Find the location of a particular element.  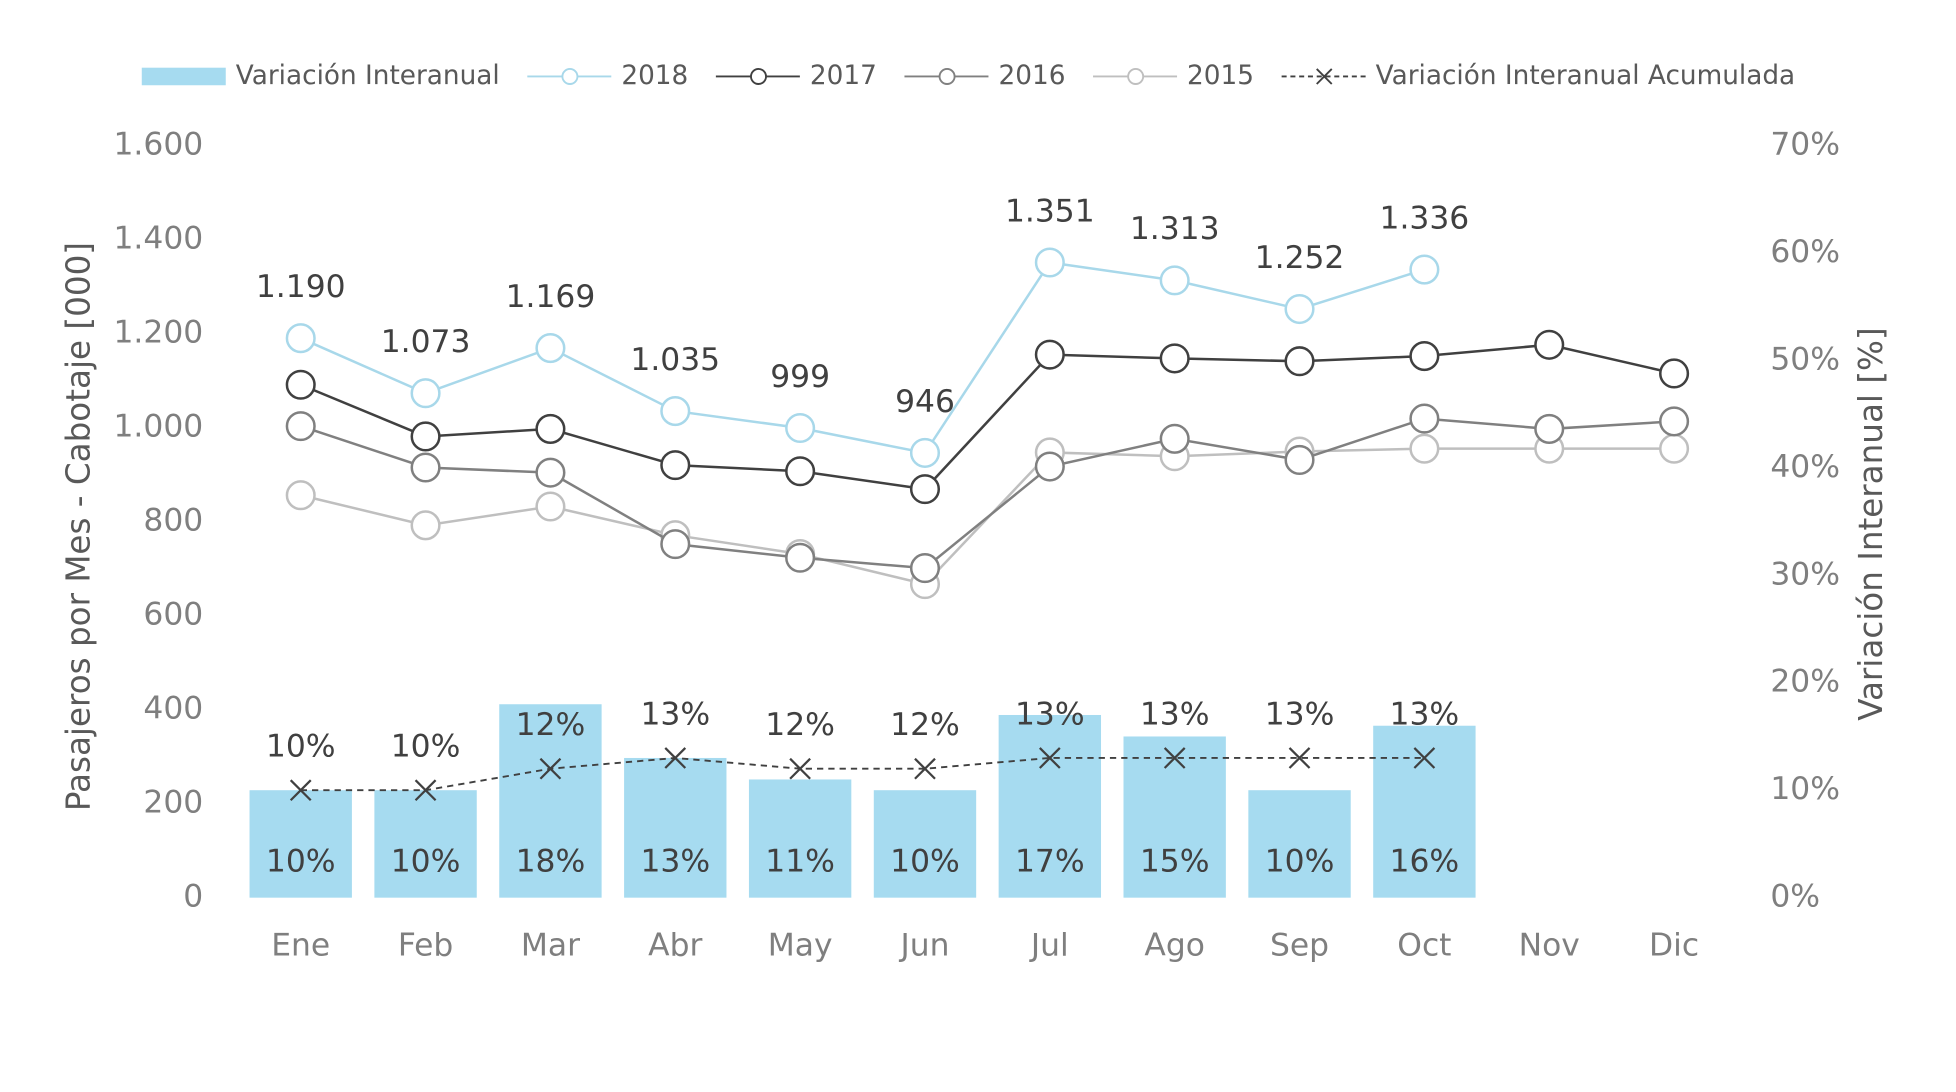

bar-label: 16% is located at coordinates (1425, 862).